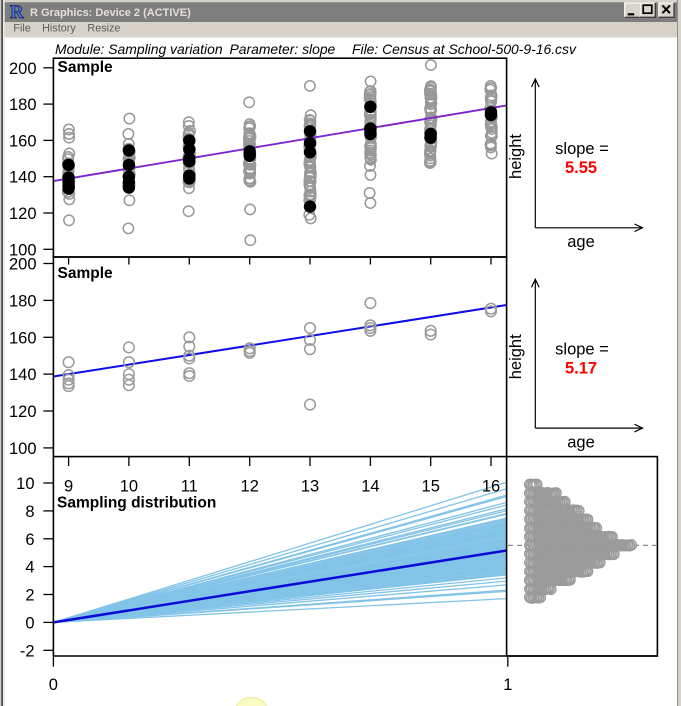 The height and width of the screenshot is (706, 681). Describe the element at coordinates (491, 487) in the screenshot. I see `svg-text: 16` at that location.